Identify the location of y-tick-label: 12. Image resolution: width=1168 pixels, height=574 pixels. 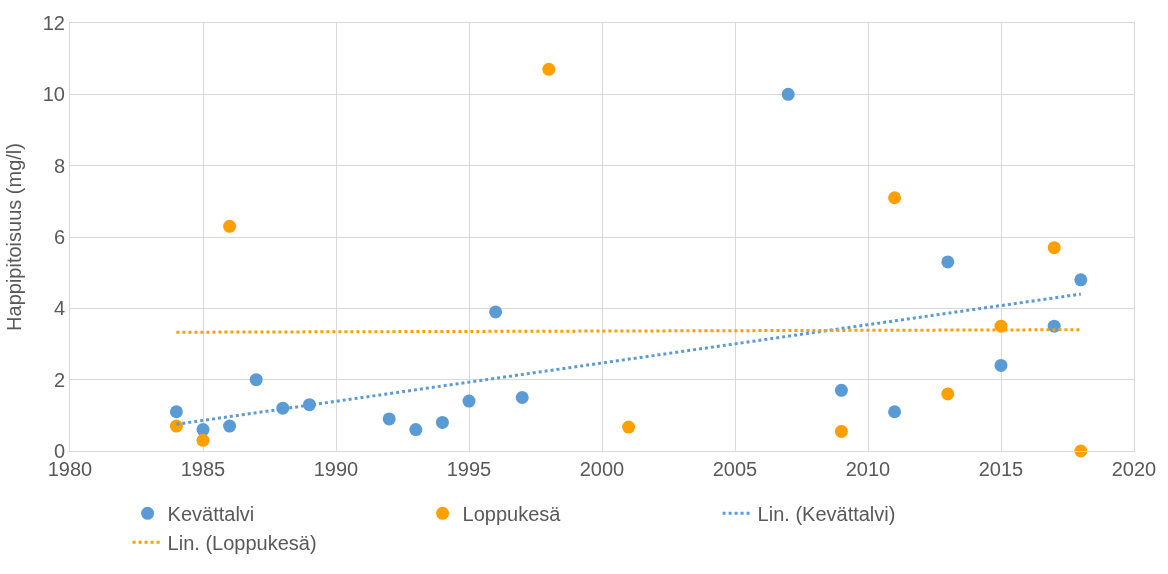
(53, 23).